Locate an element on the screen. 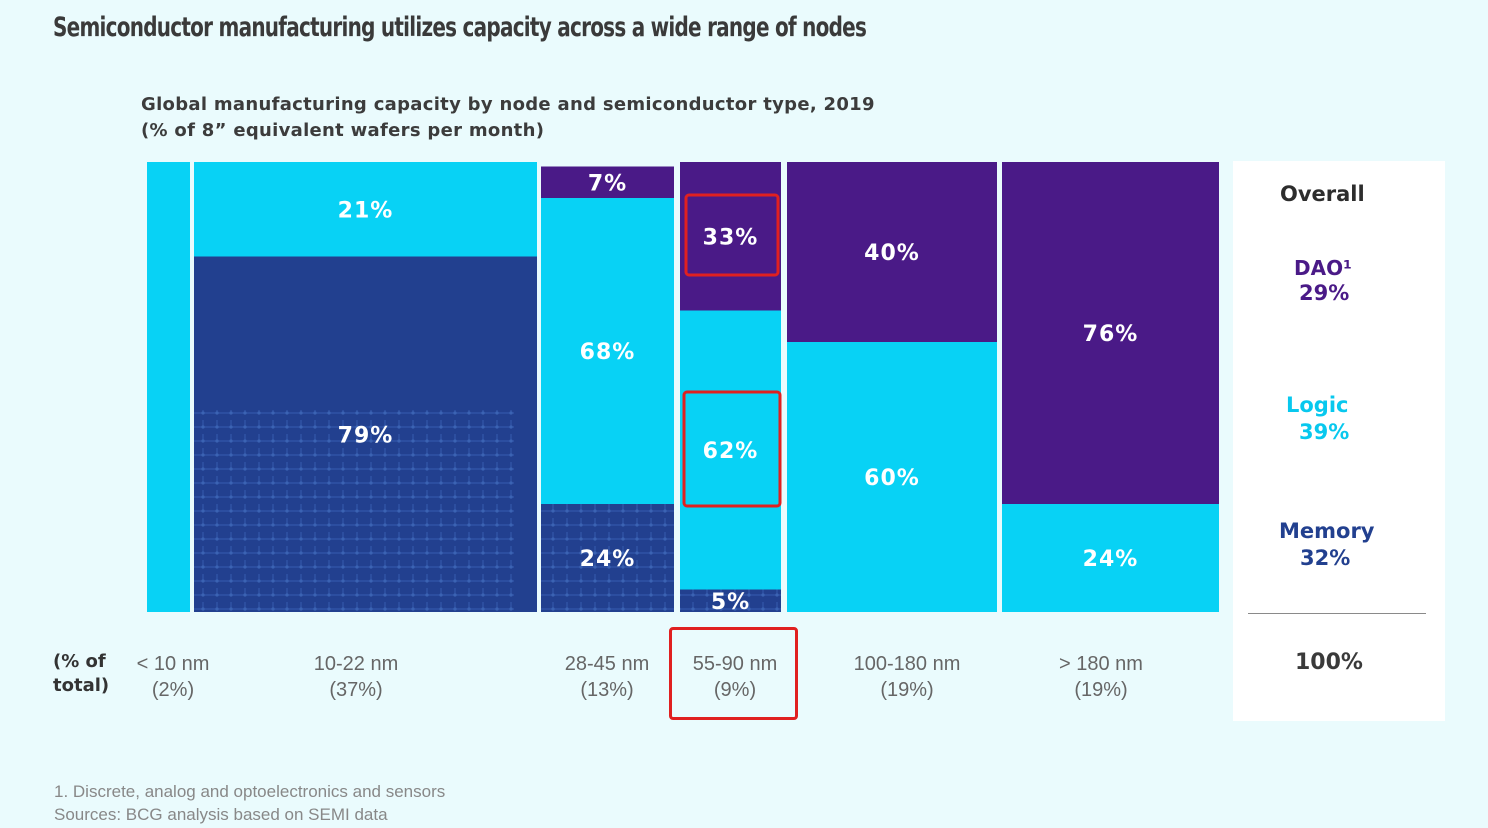  tick-label-28-45-nm: 28-45 nm (13%) is located at coordinates (607, 677).